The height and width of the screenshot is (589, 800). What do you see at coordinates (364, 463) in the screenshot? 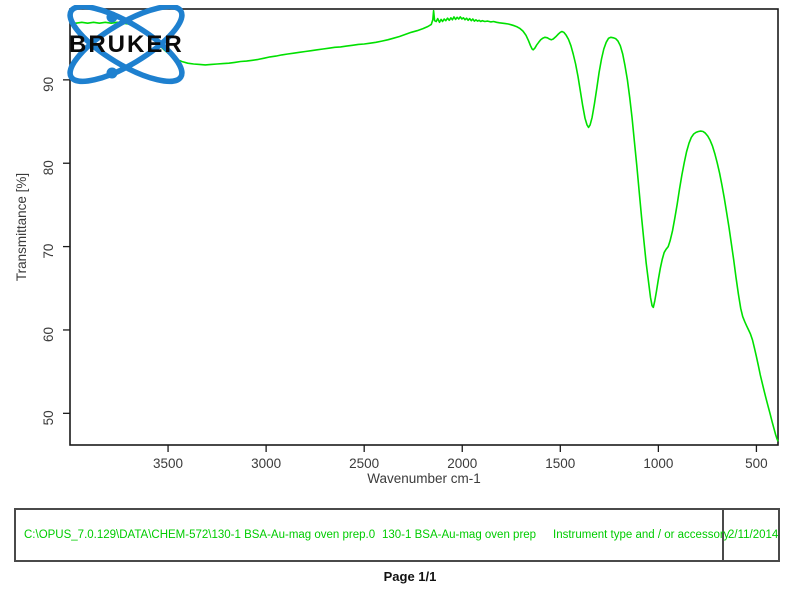
I see `x-tick-label: 2500` at bounding box center [364, 463].